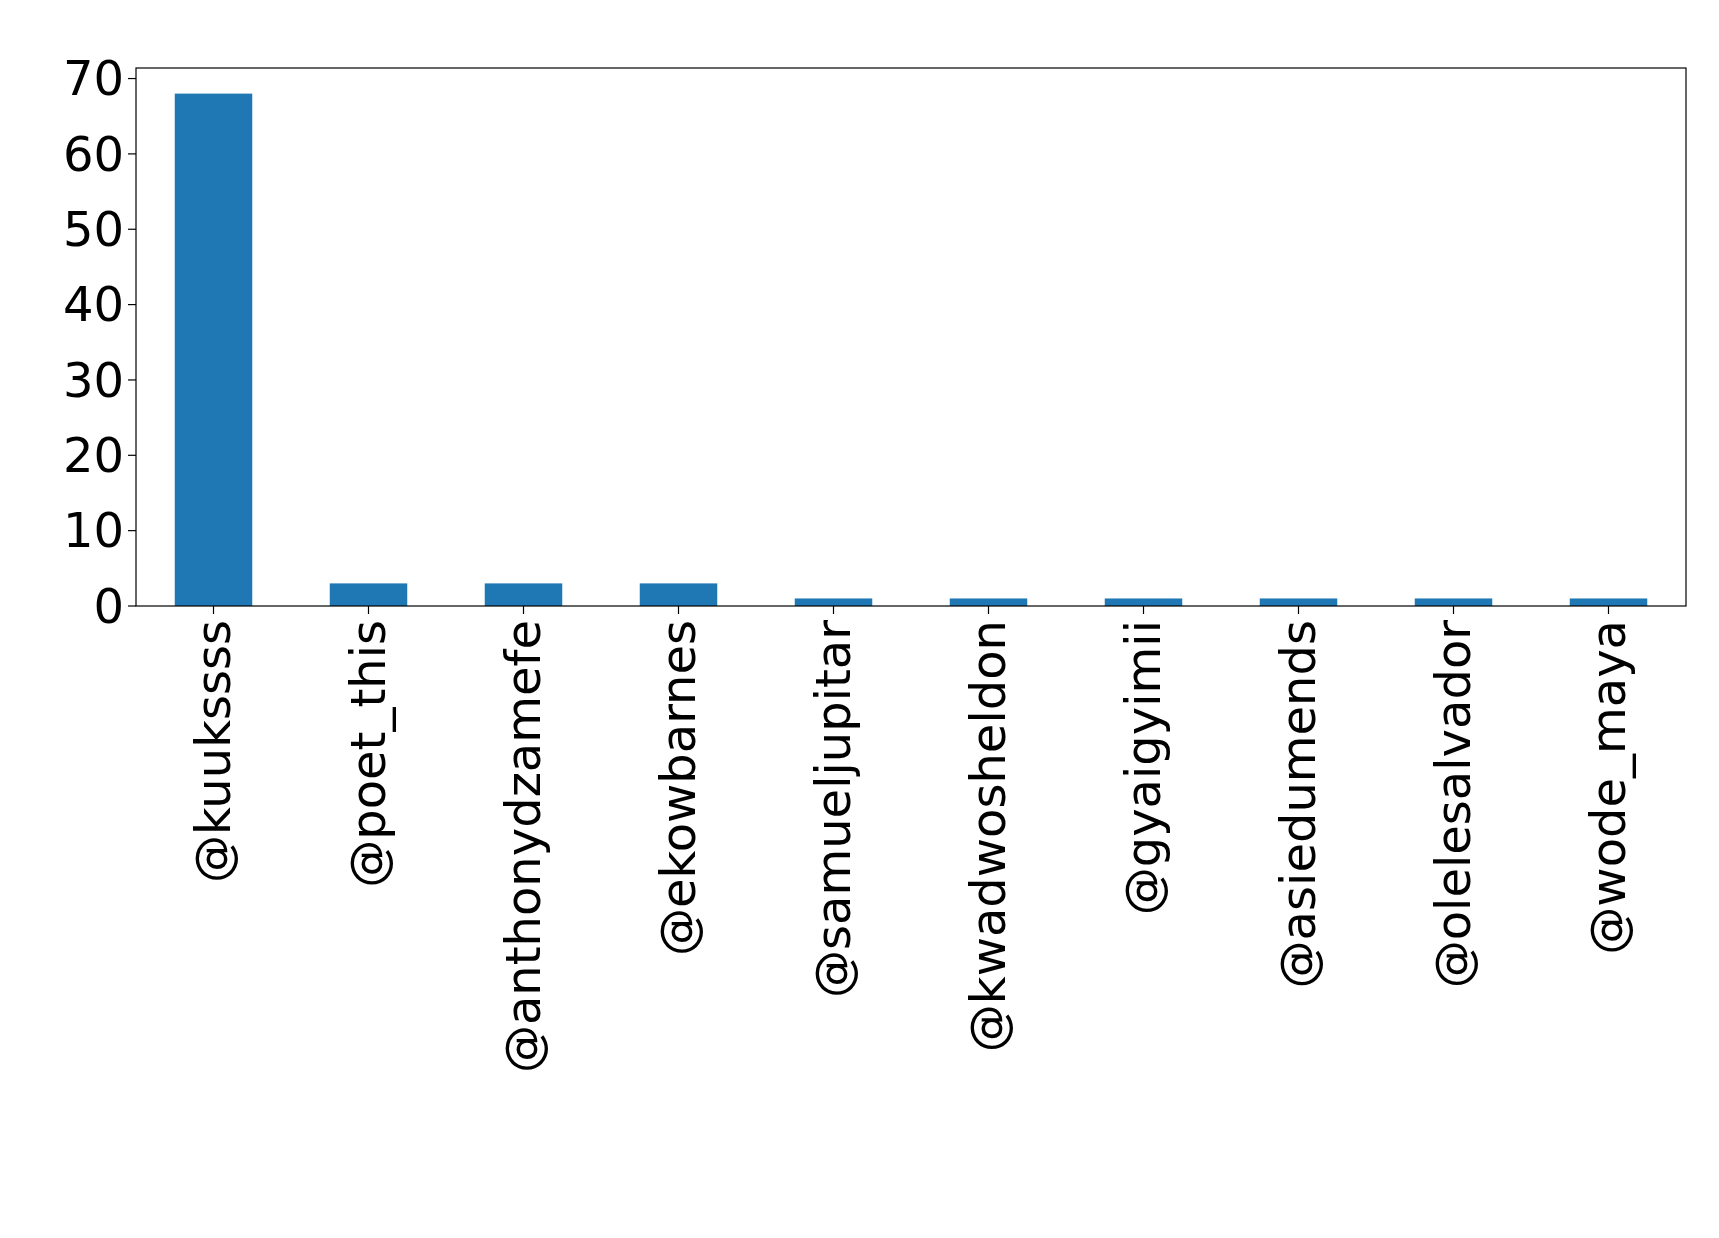  Describe the element at coordinates (988, 836) in the screenshot. I see `x-tick-label: @kwadwosheldon` at that location.